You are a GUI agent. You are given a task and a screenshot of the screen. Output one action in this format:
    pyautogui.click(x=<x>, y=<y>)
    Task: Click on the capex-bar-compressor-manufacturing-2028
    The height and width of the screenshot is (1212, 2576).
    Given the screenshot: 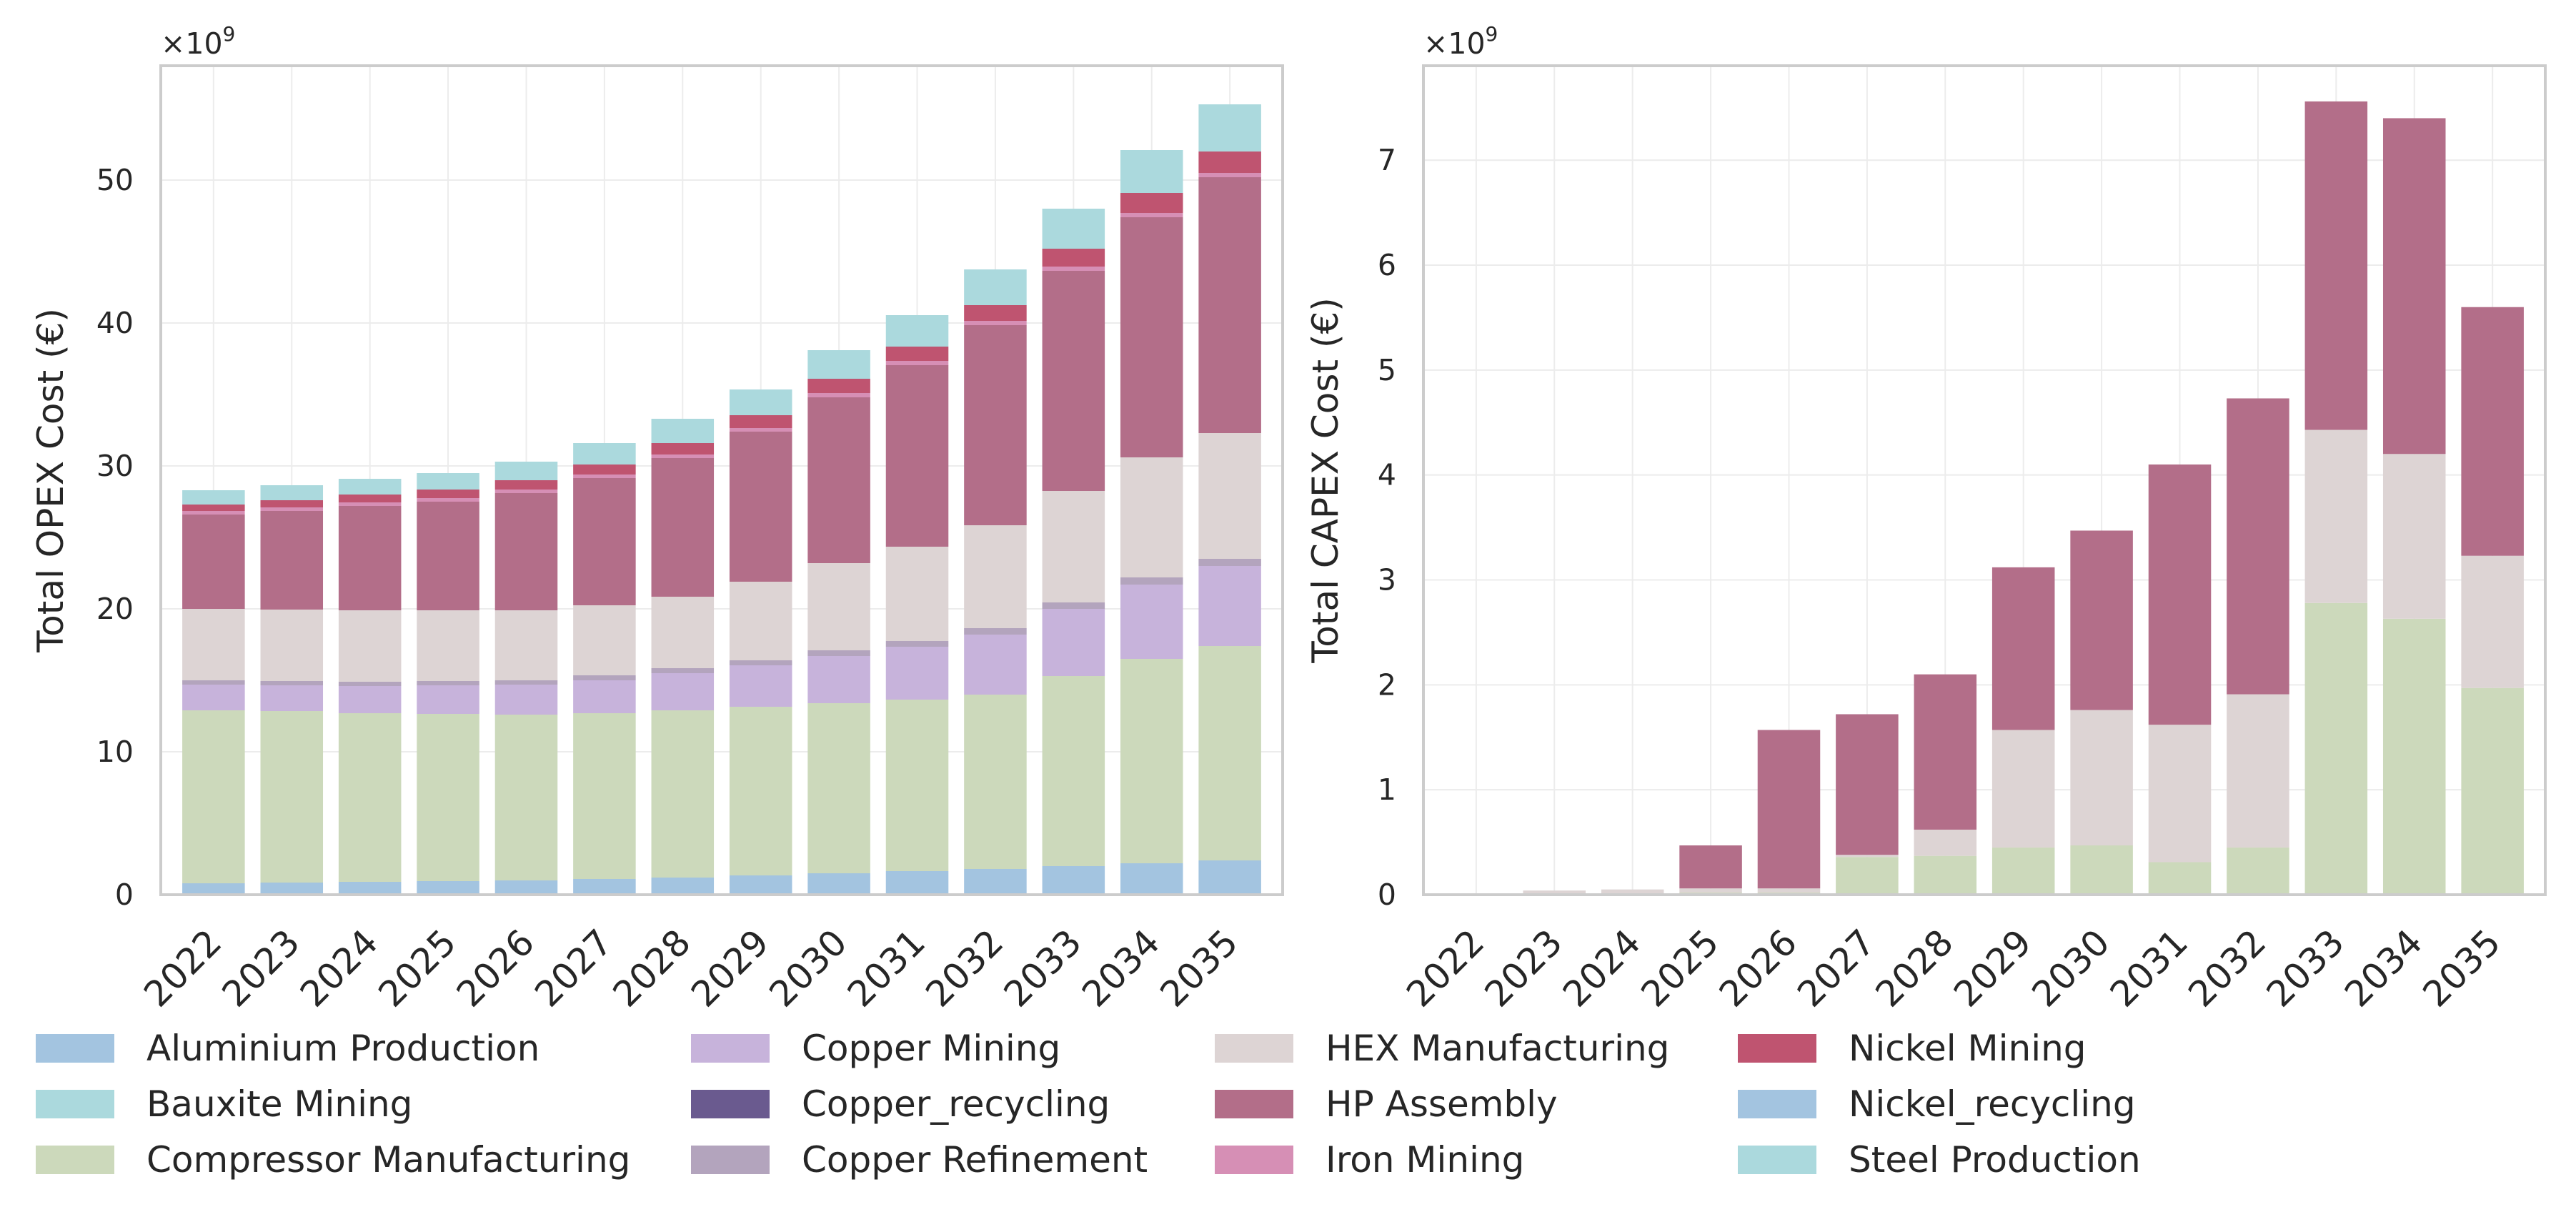 What is the action you would take?
    pyautogui.click(x=1945, y=875)
    